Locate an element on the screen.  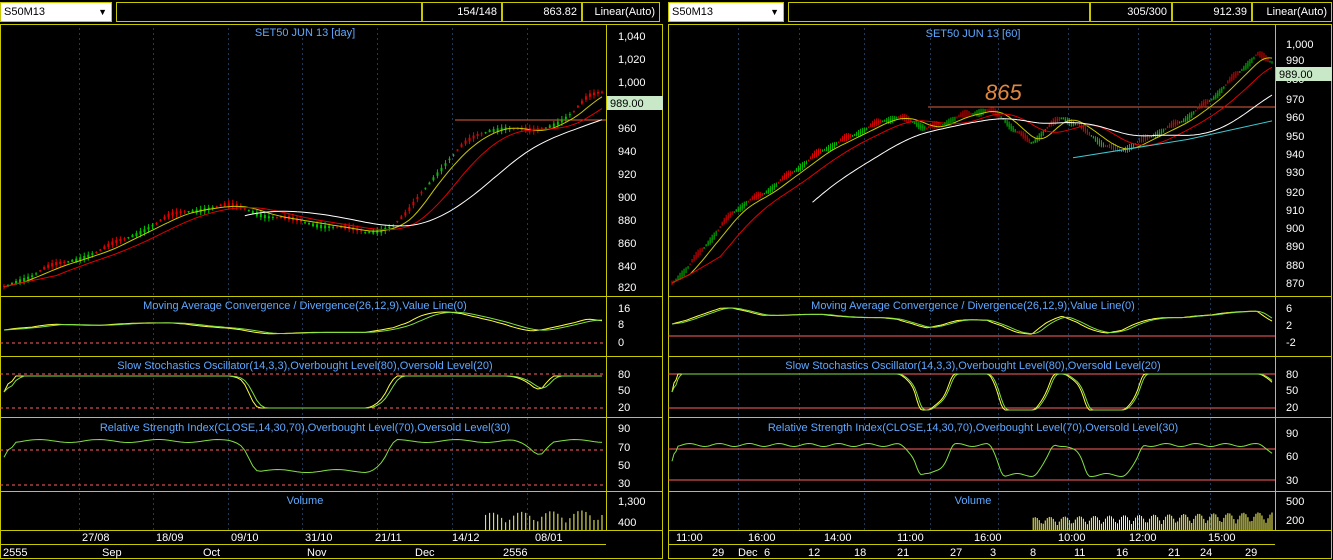
svg-text: 60 is located at coordinates (1292, 457).